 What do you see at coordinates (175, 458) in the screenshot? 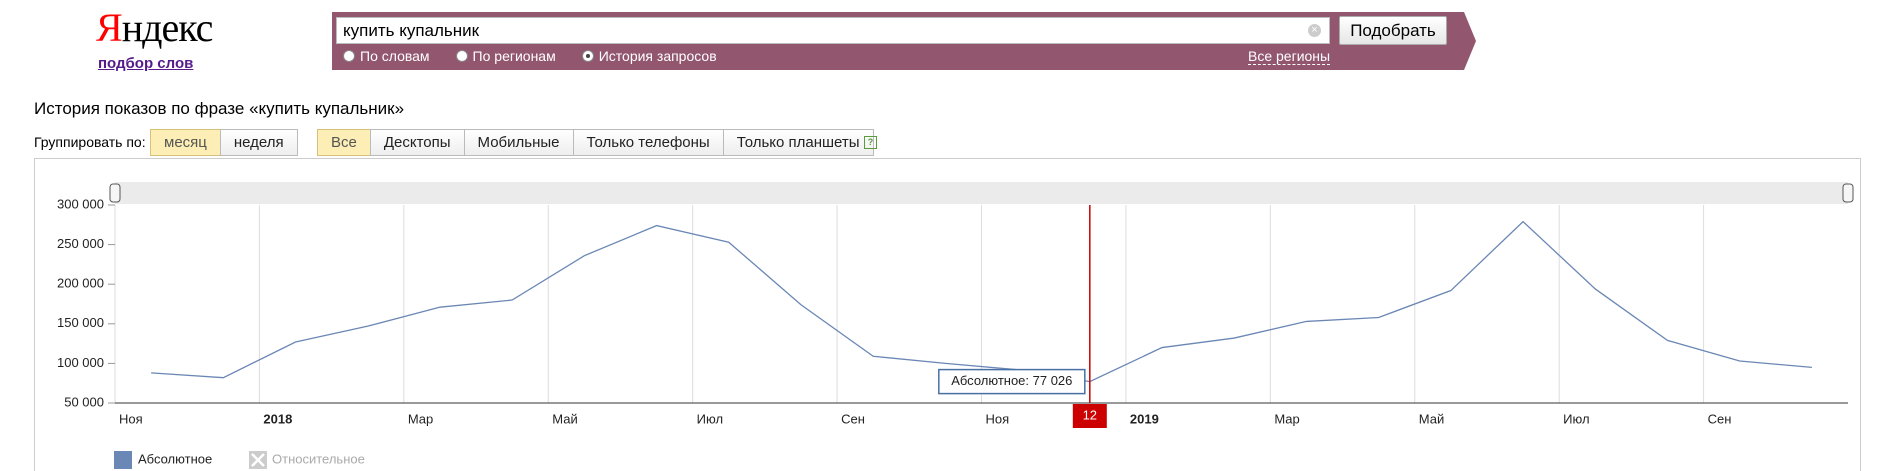
I see `legend-label: Абсолютное` at bounding box center [175, 458].